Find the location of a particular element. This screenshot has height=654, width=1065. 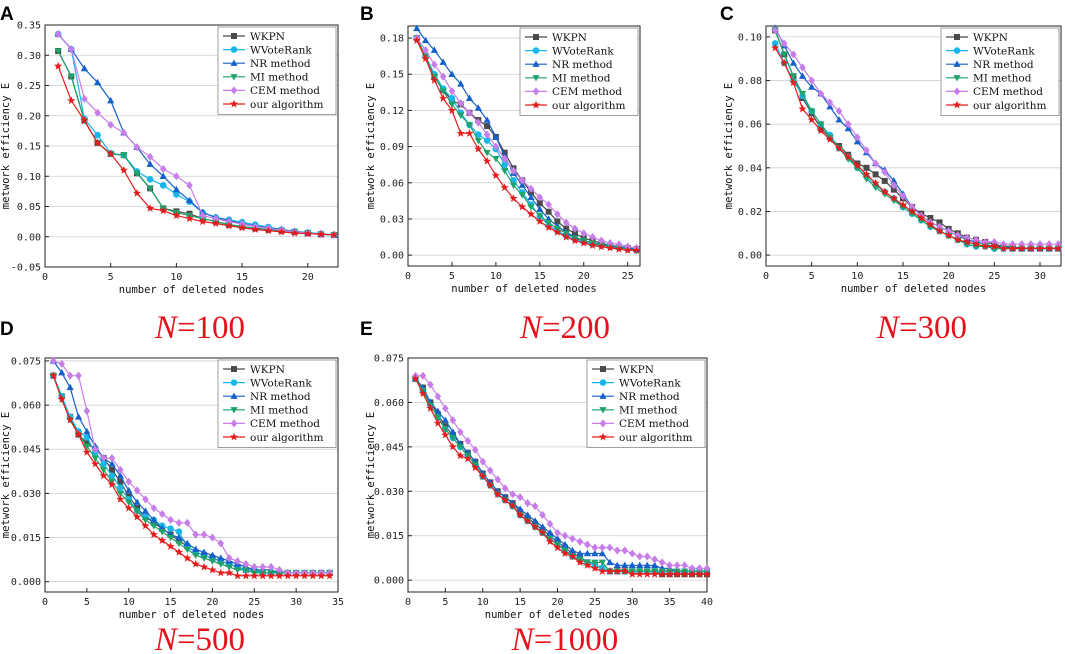

y-axis-title: metwork efficiency E is located at coordinates (6, 475).